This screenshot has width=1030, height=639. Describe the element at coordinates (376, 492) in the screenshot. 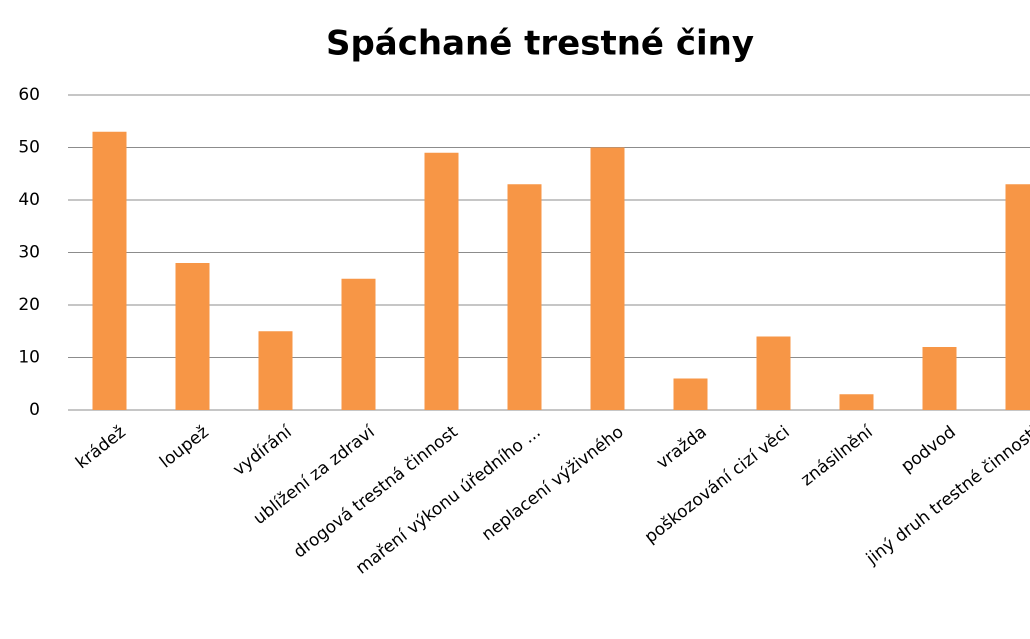

I see `x-tick-label: drogová trestná činnost` at that location.